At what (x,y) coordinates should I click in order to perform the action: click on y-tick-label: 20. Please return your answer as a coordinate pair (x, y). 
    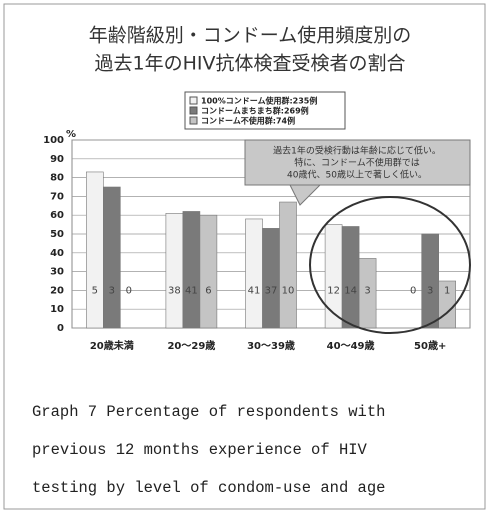
    Looking at the image, I should click on (57, 290).